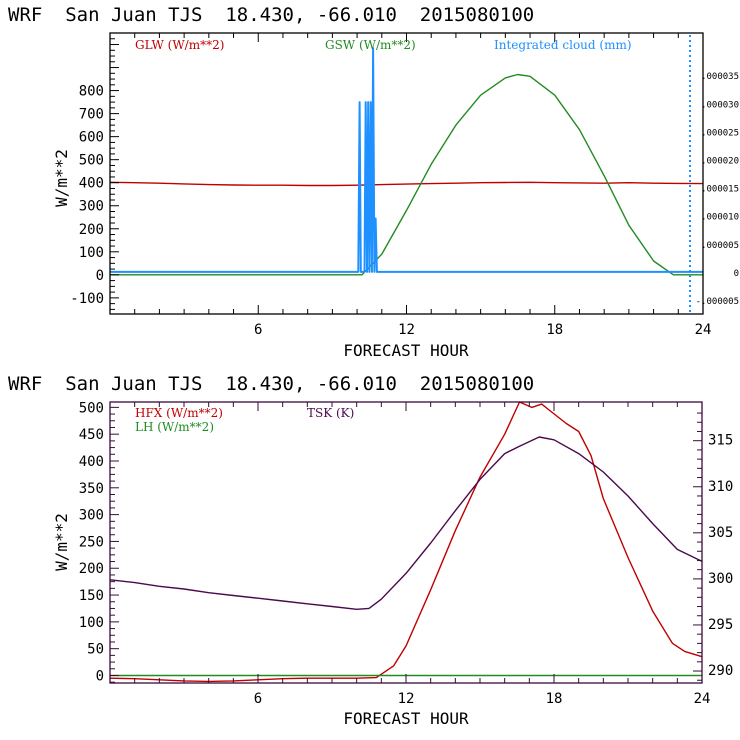 The width and height of the screenshot is (740, 740). Describe the element at coordinates (95, 650) in the screenshot. I see `y-tick-label: 50` at that location.